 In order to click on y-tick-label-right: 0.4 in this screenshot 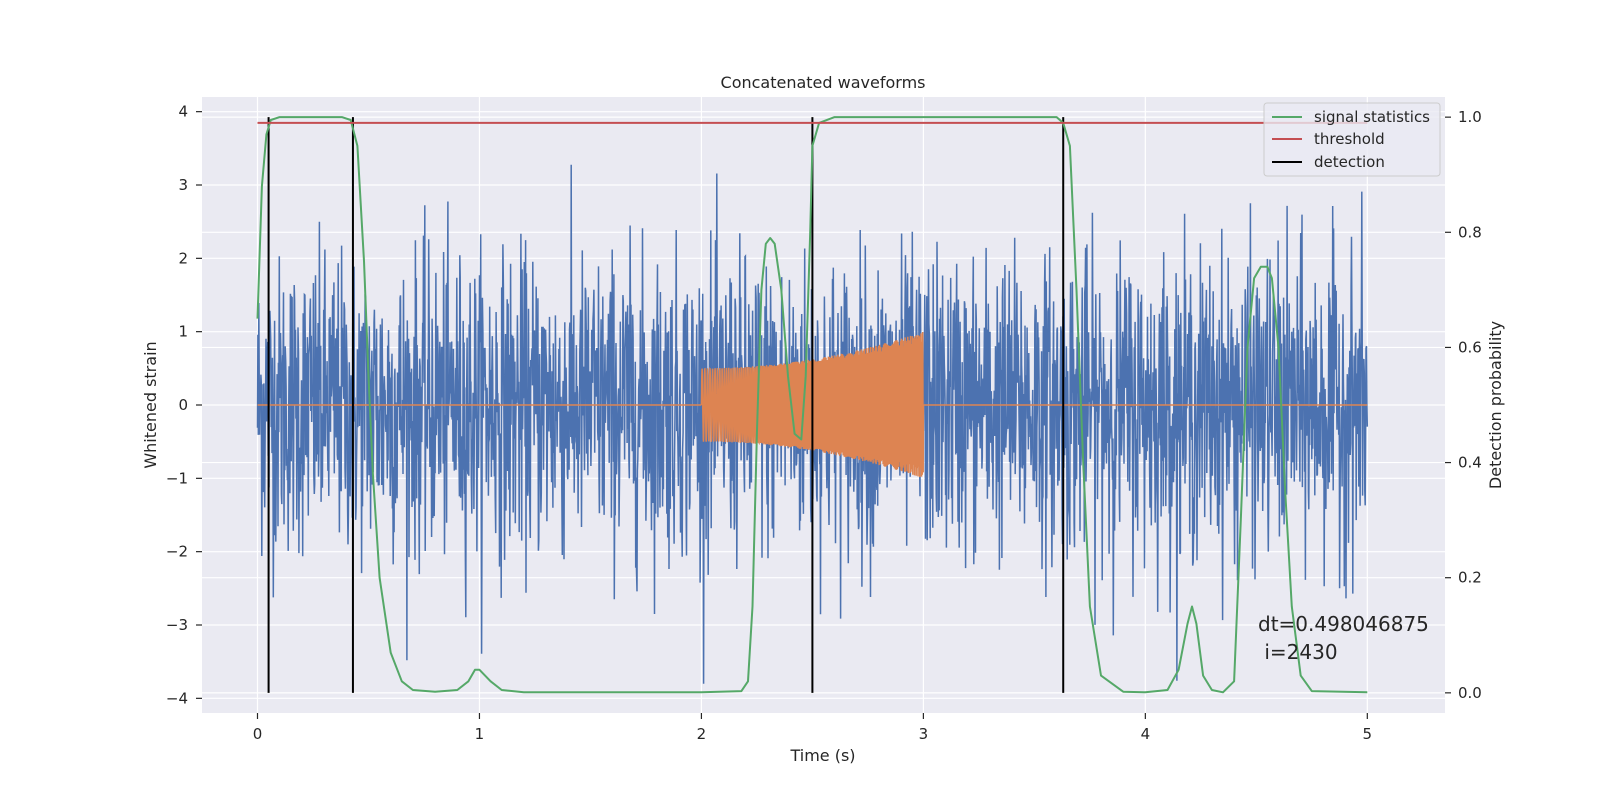, I will do `click(1470, 463)`.